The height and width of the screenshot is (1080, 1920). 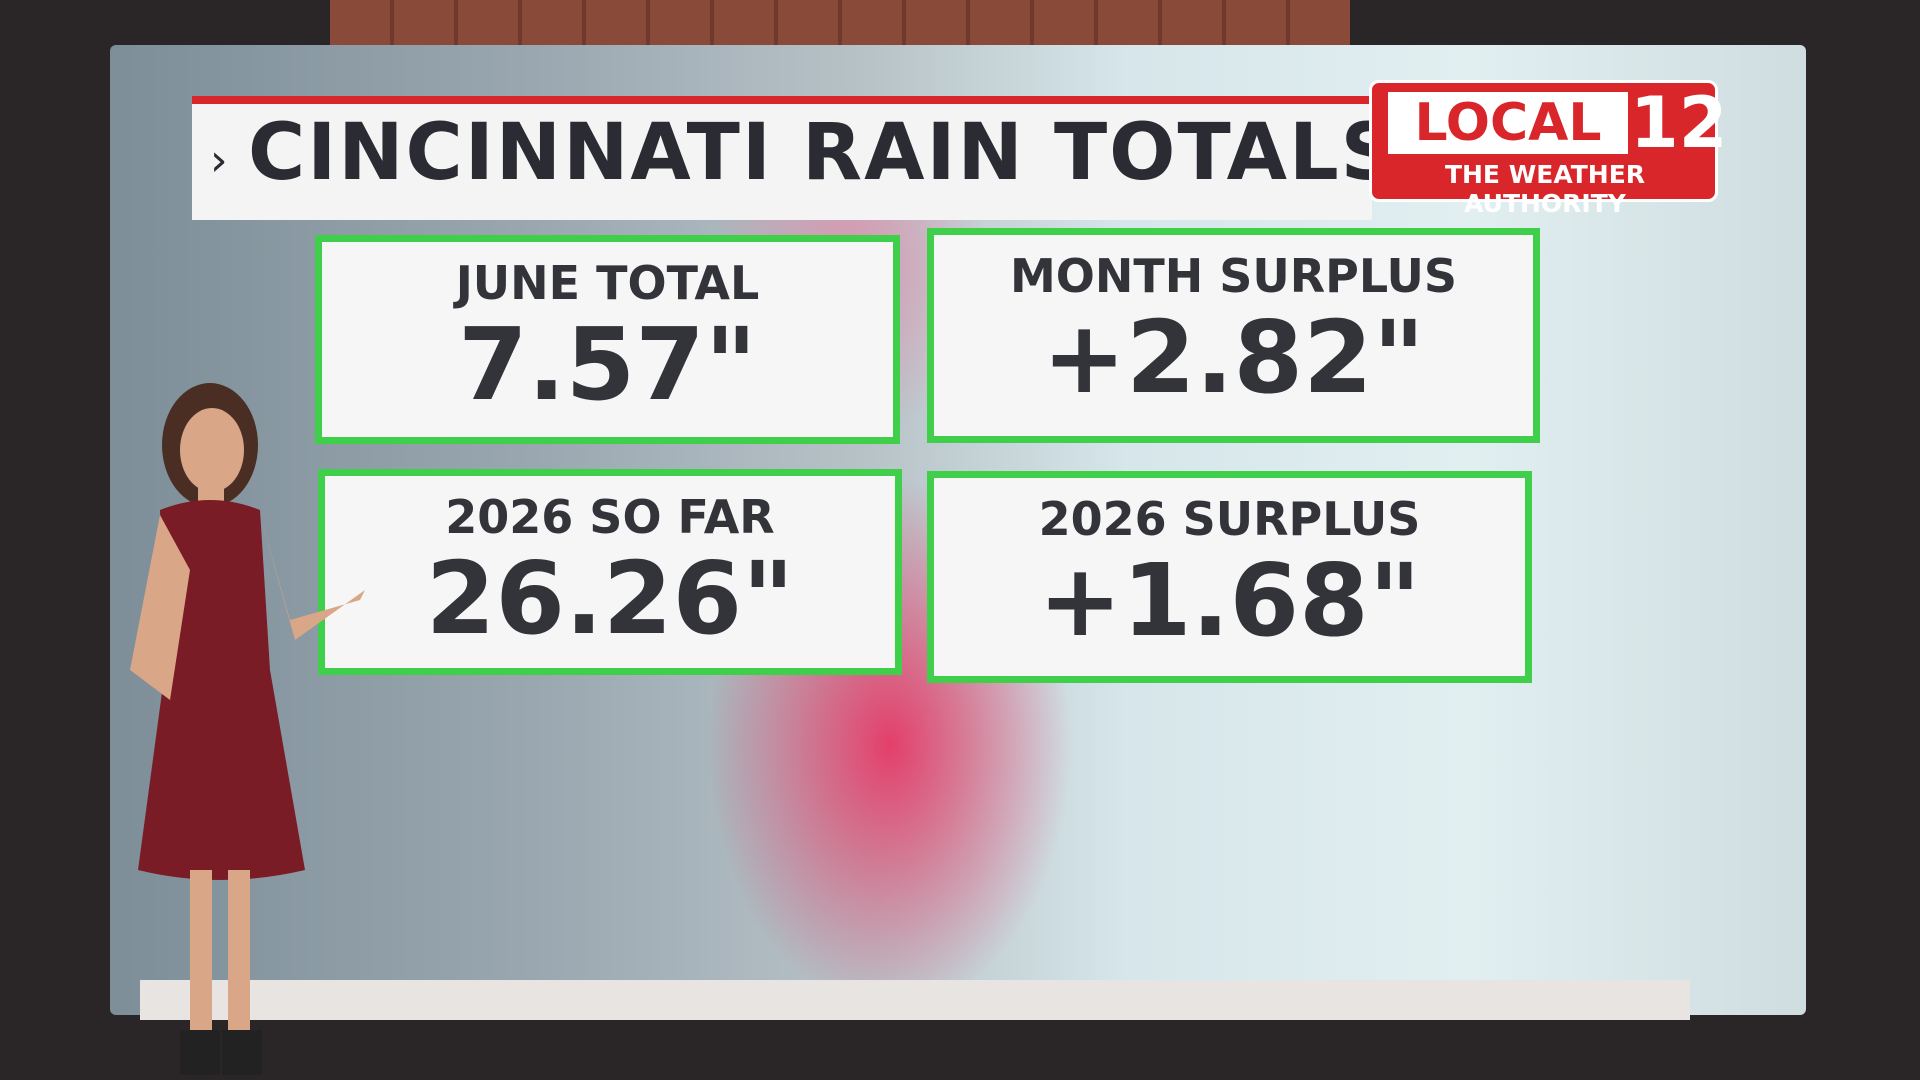 I want to click on title-bar, so click(x=782, y=158).